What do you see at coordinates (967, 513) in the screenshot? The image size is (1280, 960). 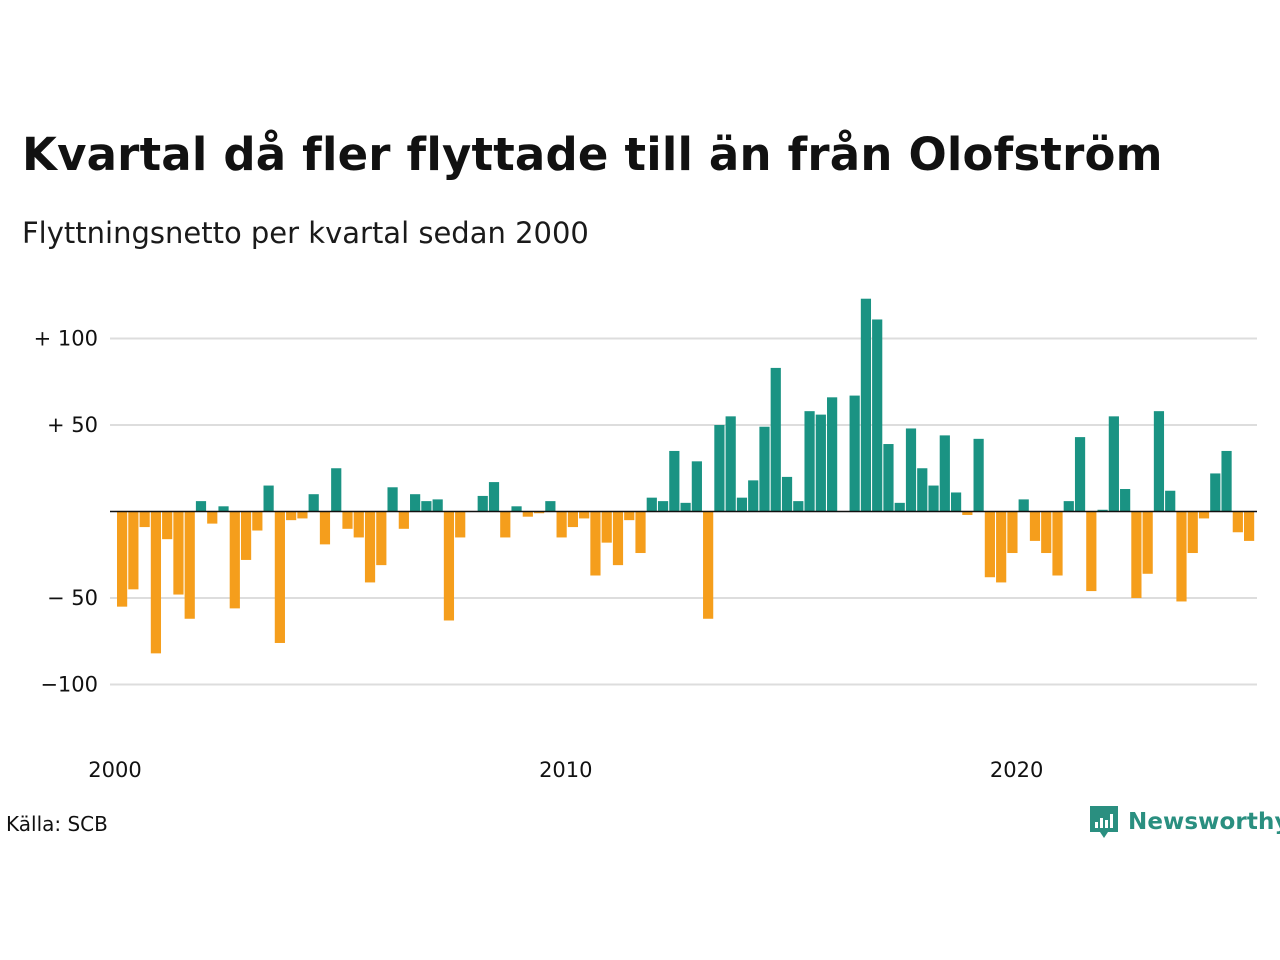 I see `bar: 2018 K4: -2` at bounding box center [967, 513].